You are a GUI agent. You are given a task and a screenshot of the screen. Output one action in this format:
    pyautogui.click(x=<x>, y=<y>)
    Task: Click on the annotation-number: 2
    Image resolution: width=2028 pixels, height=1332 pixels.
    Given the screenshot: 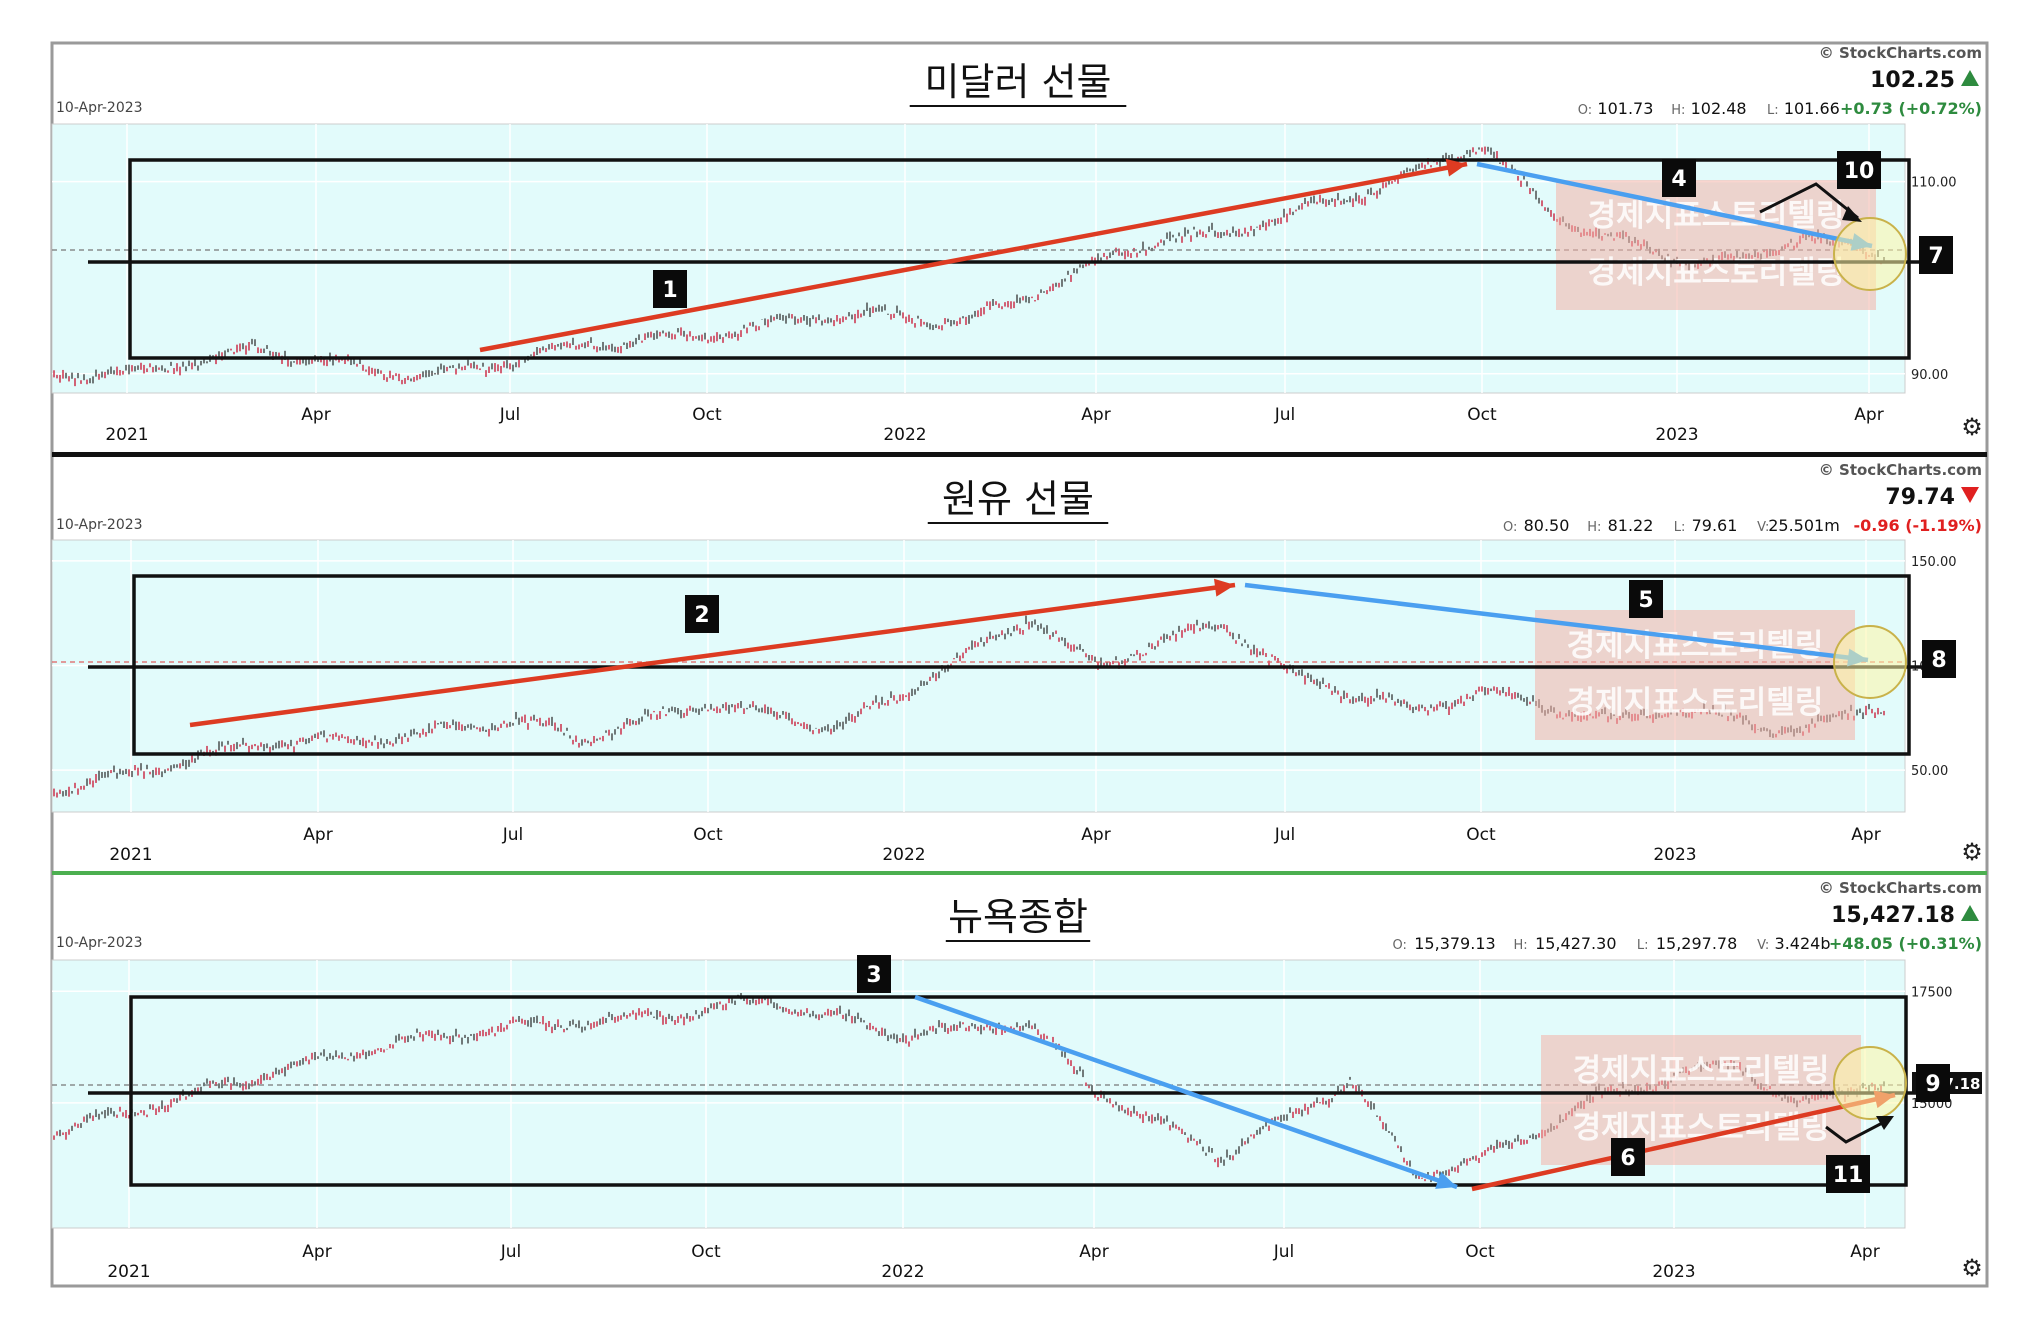 What is the action you would take?
    pyautogui.click(x=701, y=615)
    